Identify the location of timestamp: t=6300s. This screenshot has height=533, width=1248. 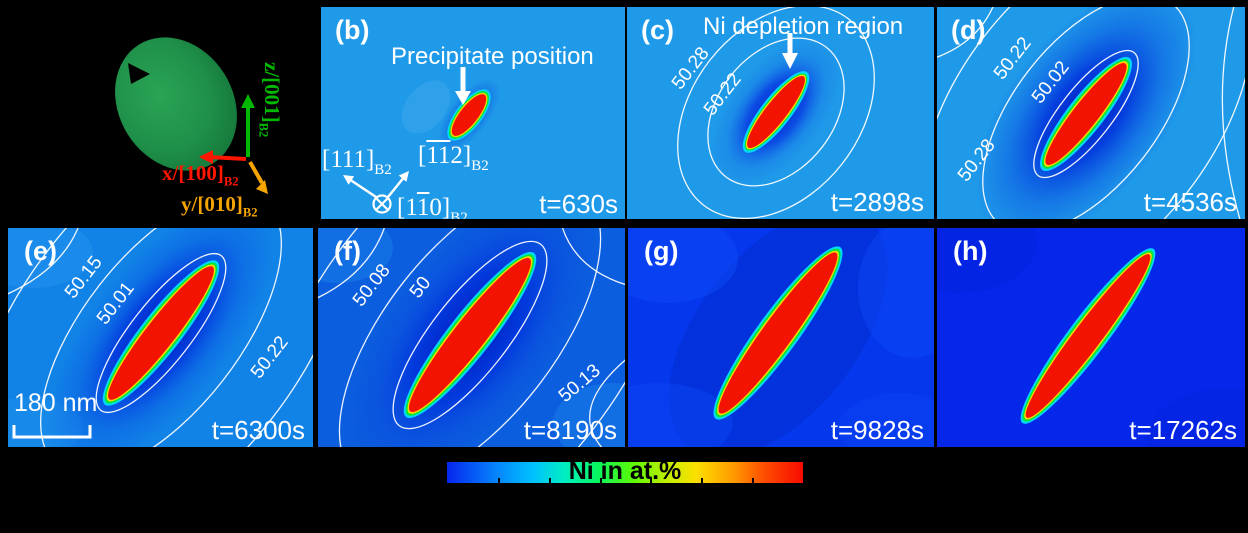
(258, 430).